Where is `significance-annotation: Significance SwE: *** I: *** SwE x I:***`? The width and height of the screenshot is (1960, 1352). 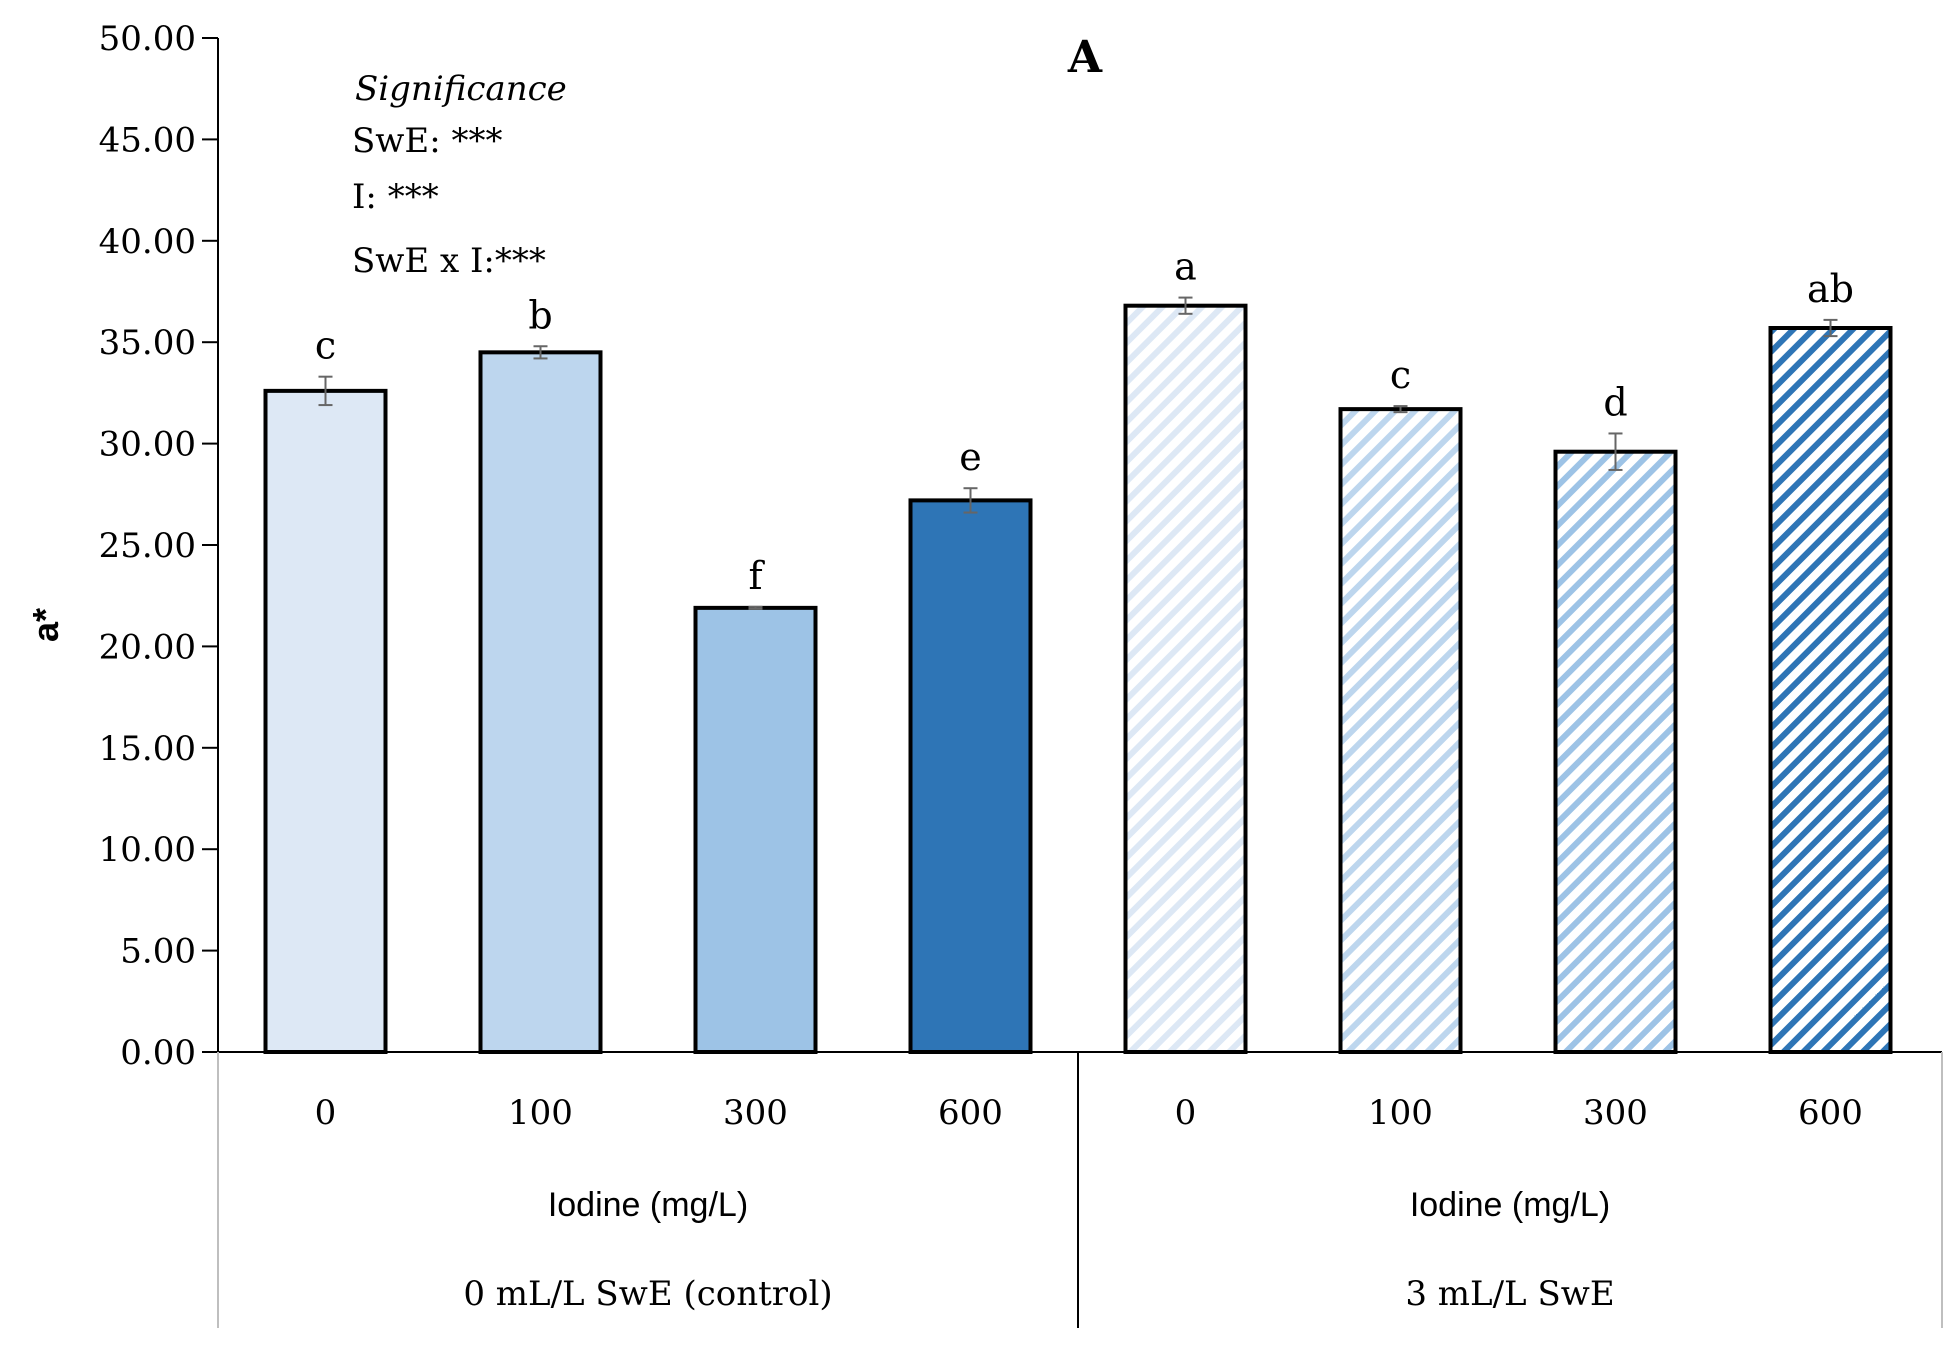 significance-annotation: Significance SwE: *** I: *** SwE x I:*** is located at coordinates (459, 175).